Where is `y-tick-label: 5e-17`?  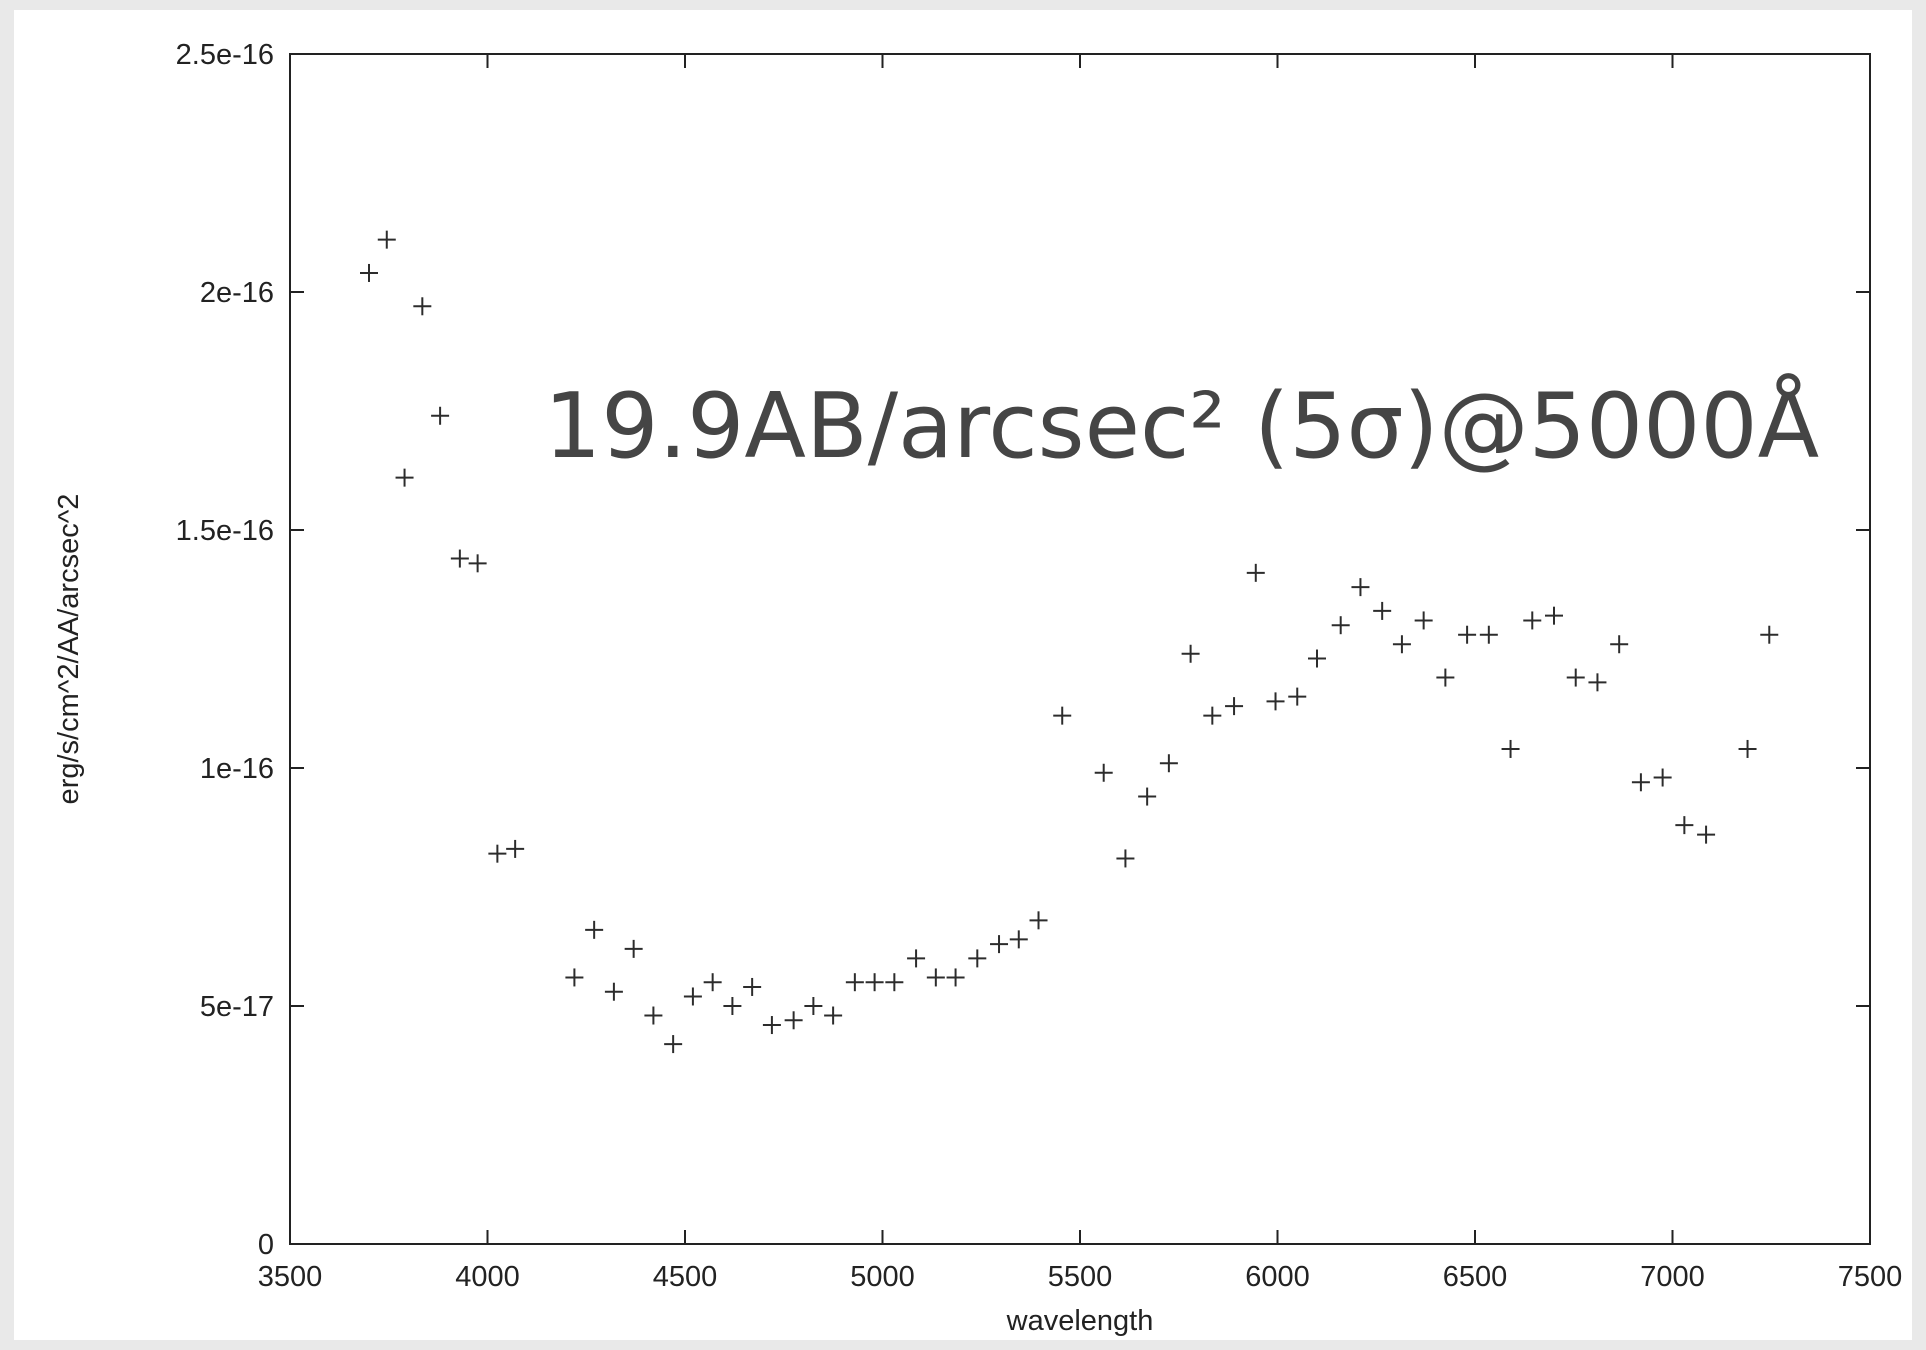
y-tick-label: 5e-17 is located at coordinates (237, 1007).